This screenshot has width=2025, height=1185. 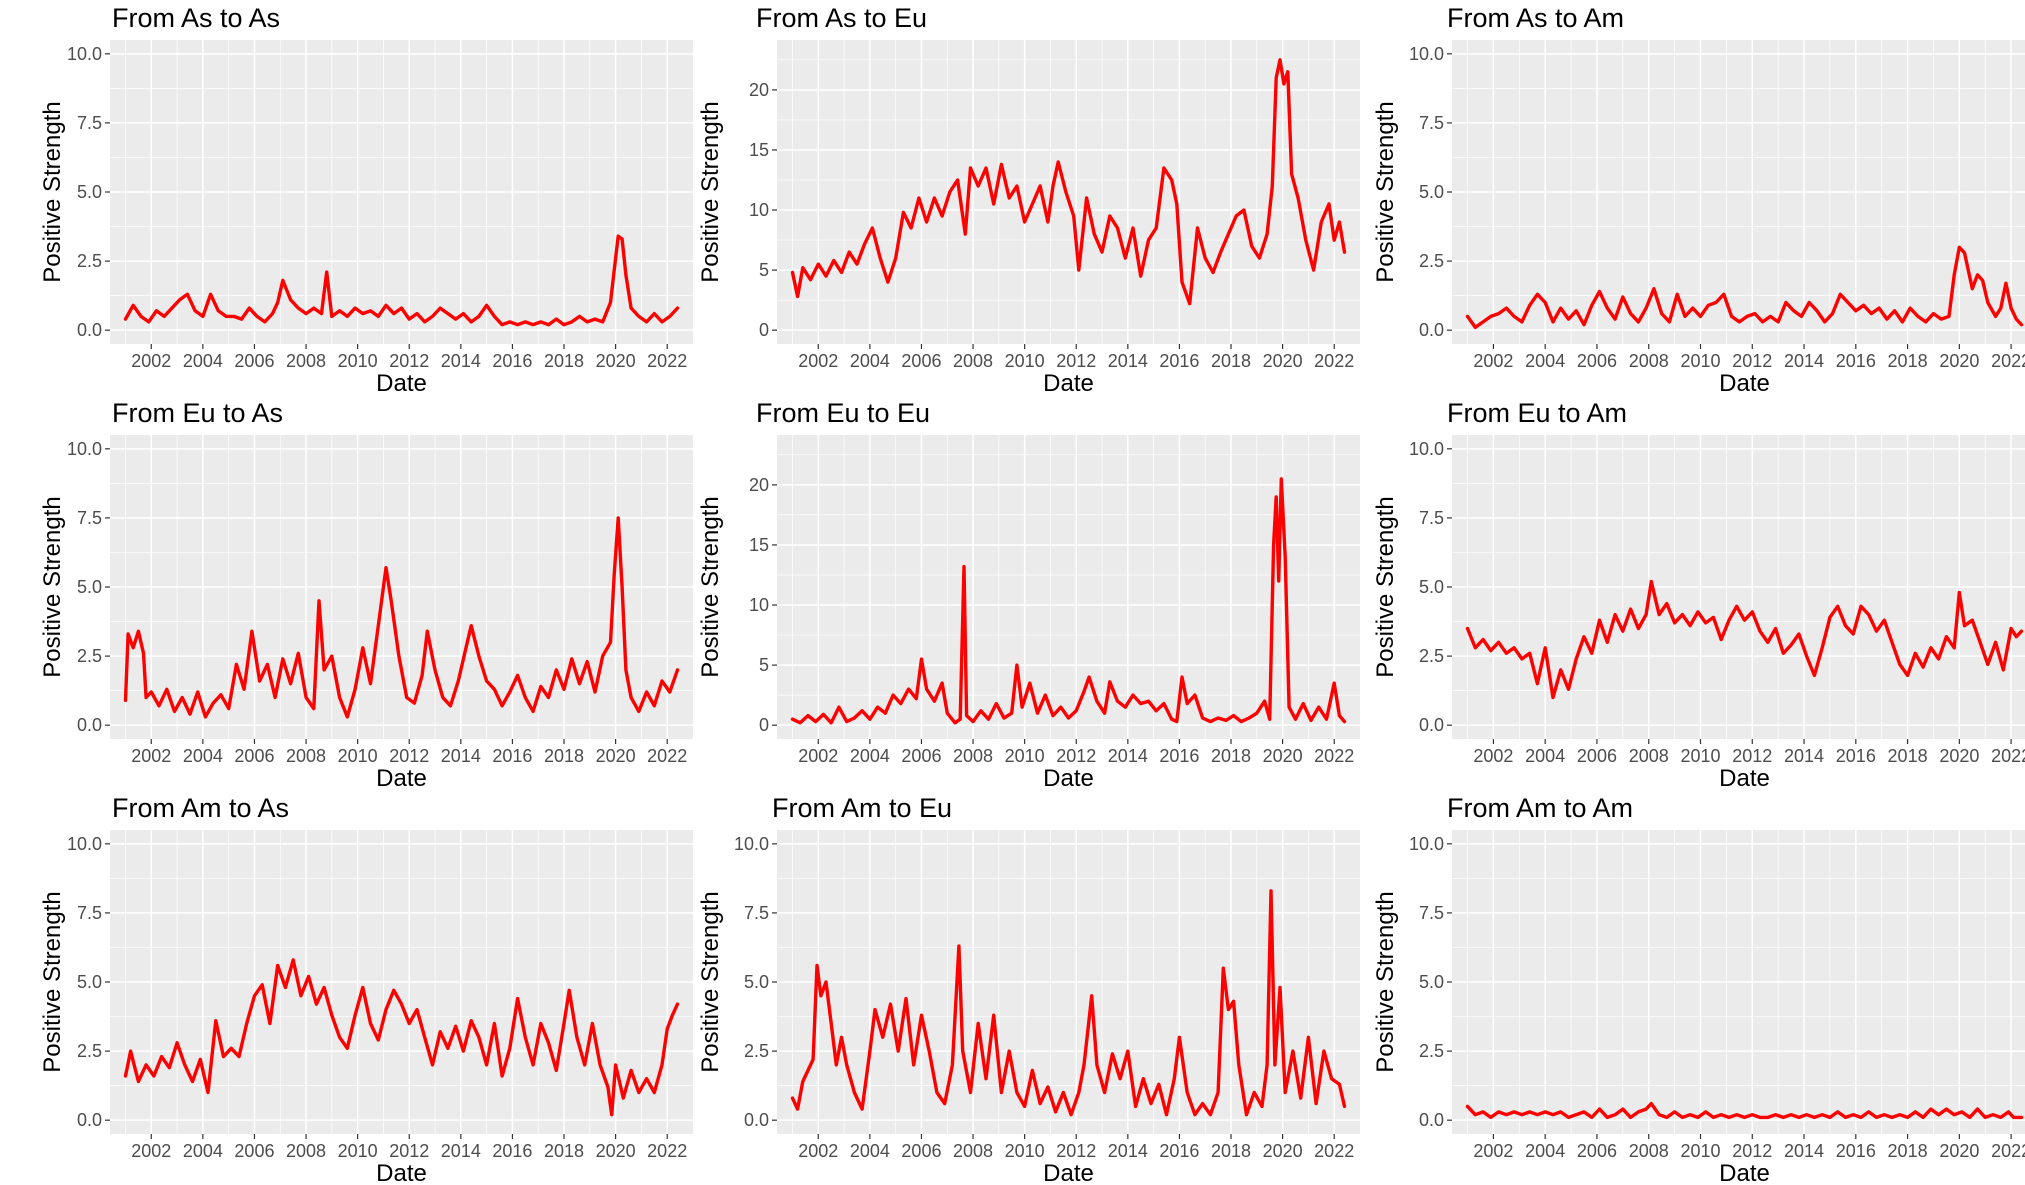 What do you see at coordinates (862, 808) in the screenshot?
I see `chart-title: From Am to Eu` at bounding box center [862, 808].